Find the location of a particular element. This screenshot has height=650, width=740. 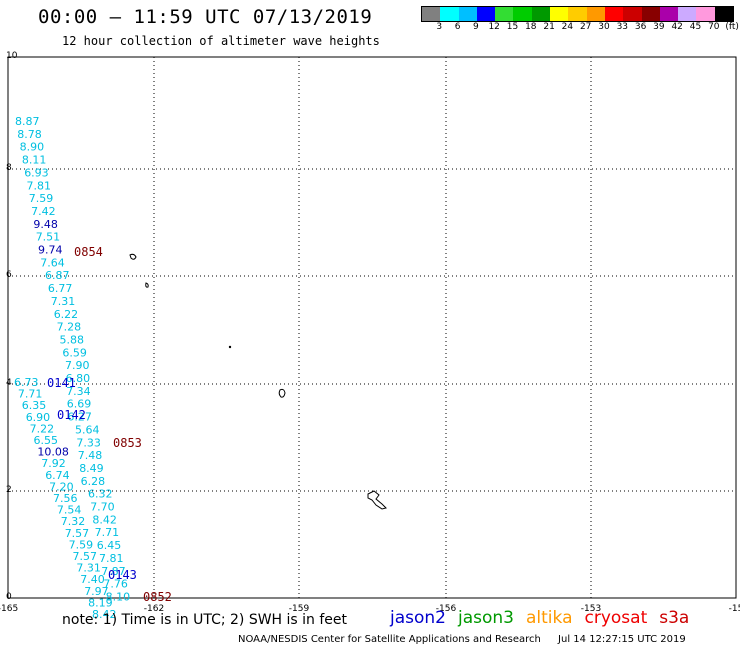

color-scale-tick: 18 is located at coordinates (531, 27).